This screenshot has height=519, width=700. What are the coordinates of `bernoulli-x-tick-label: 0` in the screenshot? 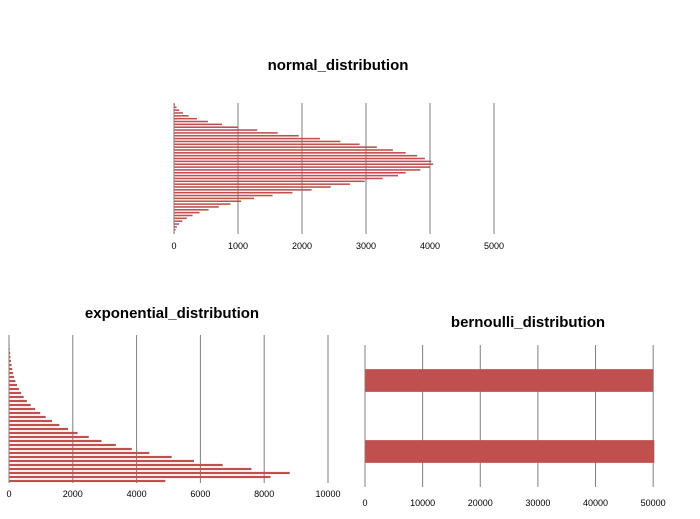 It's located at (364, 503).